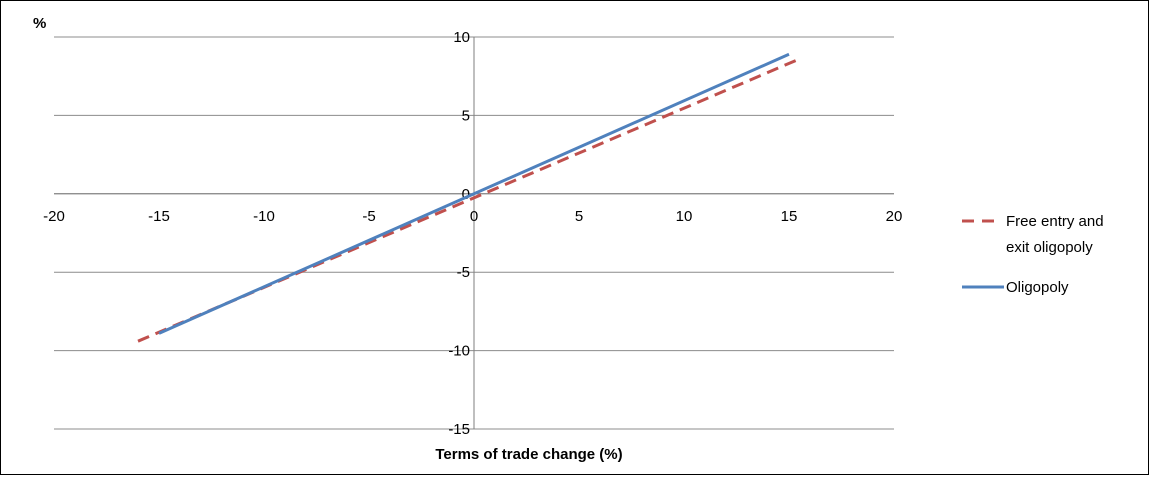  What do you see at coordinates (459, 429) in the screenshot?
I see `y-tick-label--15: -15` at bounding box center [459, 429].